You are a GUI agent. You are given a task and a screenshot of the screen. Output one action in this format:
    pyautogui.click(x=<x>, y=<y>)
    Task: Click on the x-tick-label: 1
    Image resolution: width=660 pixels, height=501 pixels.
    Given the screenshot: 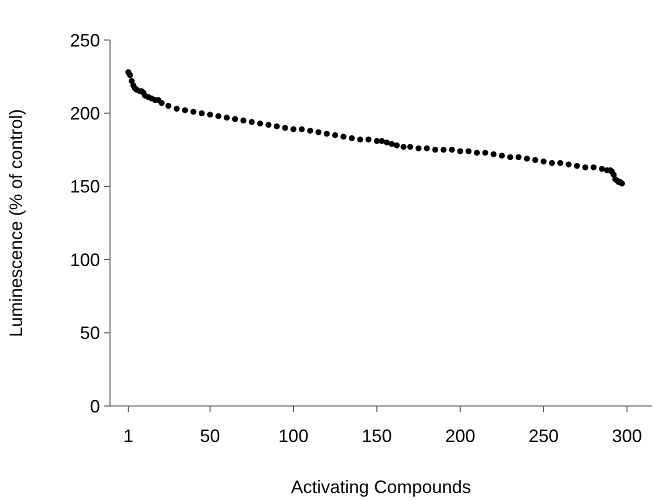 What is the action you would take?
    pyautogui.click(x=128, y=436)
    